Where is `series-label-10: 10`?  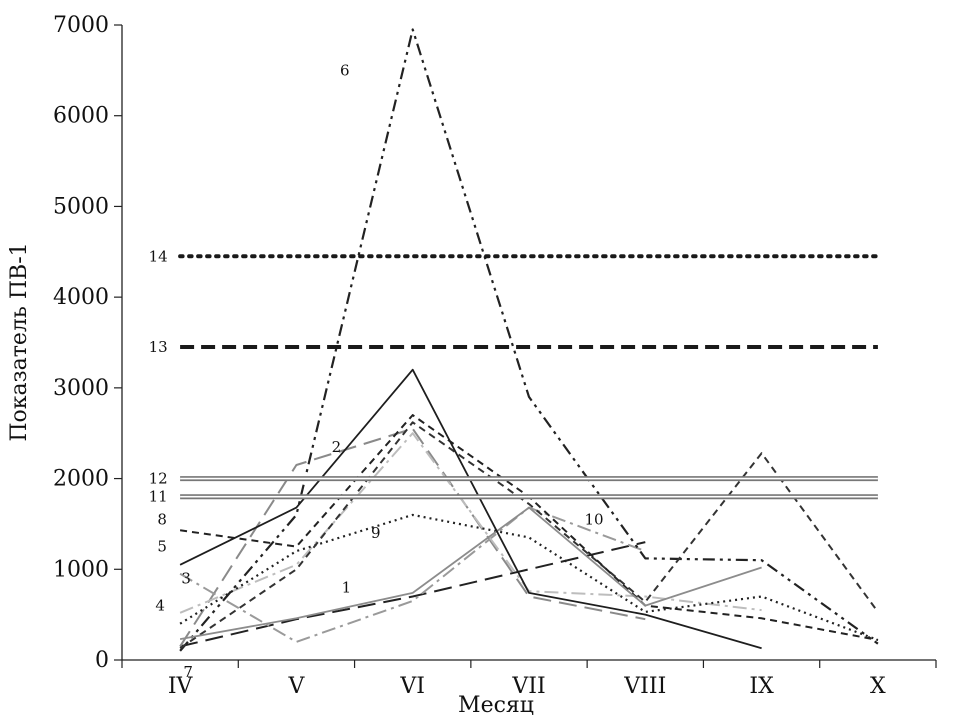
series-label-10: 10 is located at coordinates (593, 519).